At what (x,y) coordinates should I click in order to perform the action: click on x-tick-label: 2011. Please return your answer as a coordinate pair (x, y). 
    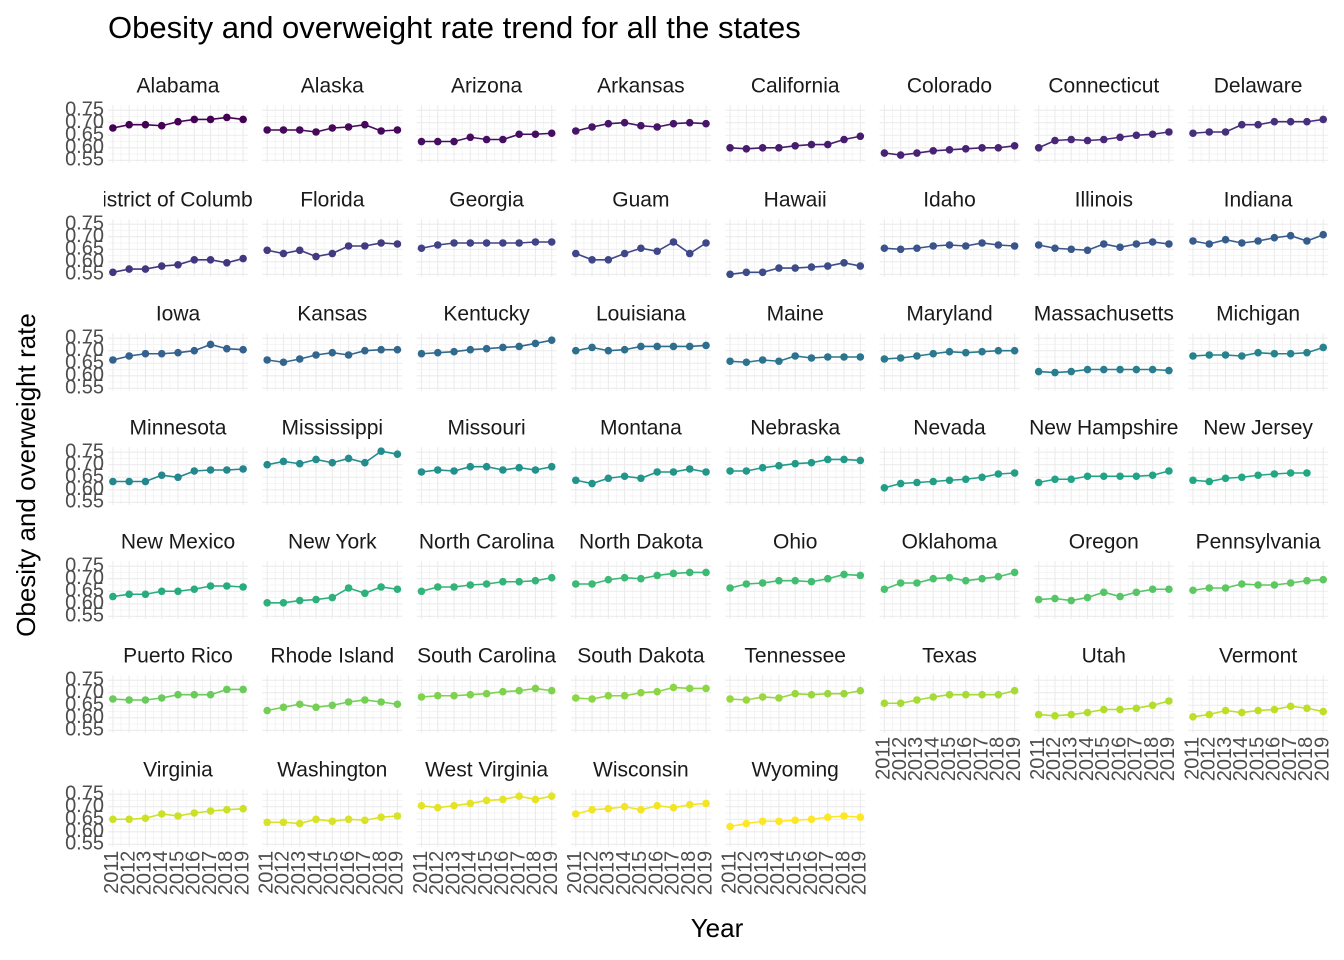
    Looking at the image, I should click on (729, 872).